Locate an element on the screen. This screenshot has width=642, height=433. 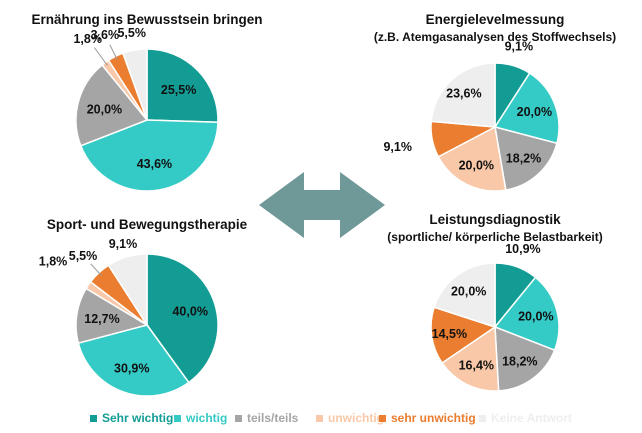
pie-slice-nutrition-teils-teils is located at coordinates (112, 105).